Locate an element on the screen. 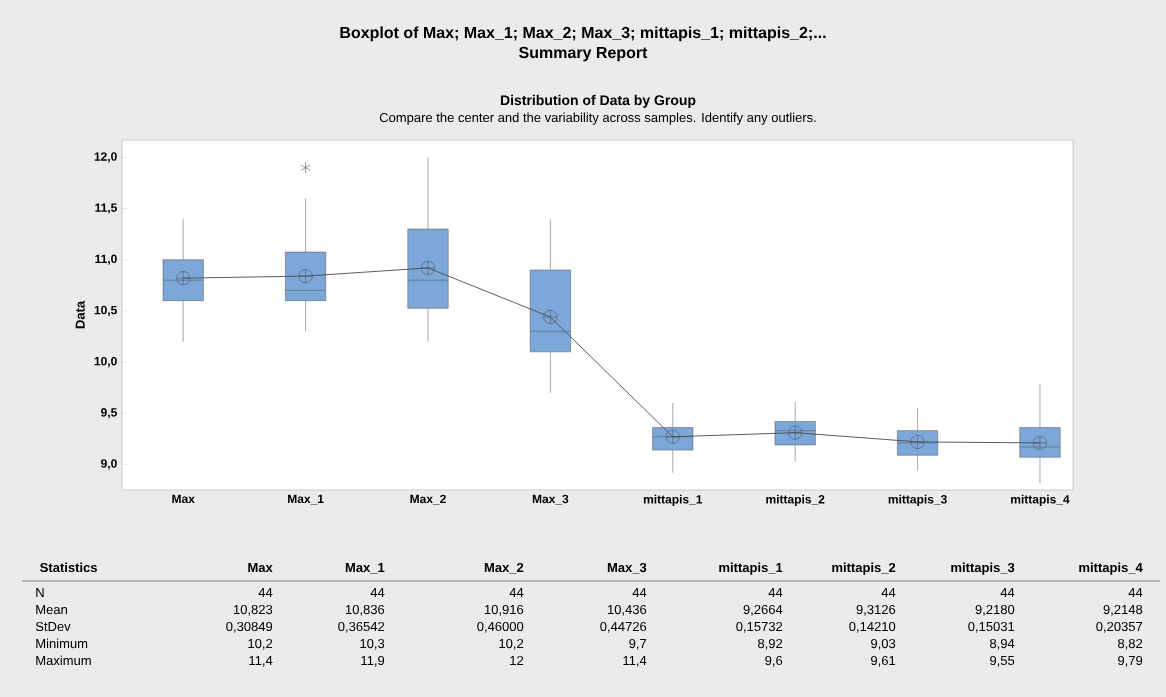 Image resolution: width=1166 pixels, height=697 pixels. text: 10,823 is located at coordinates (253, 610).